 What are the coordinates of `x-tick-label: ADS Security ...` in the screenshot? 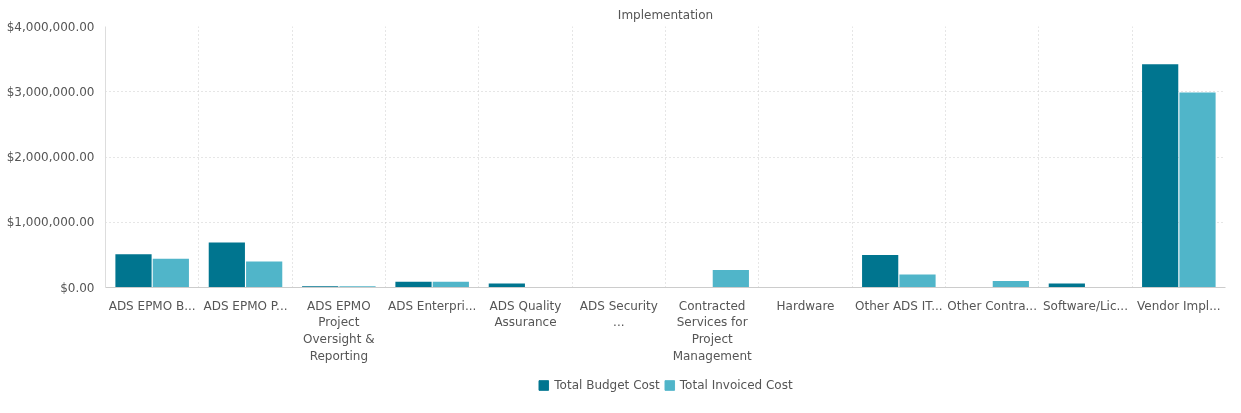 It's located at (618, 314).